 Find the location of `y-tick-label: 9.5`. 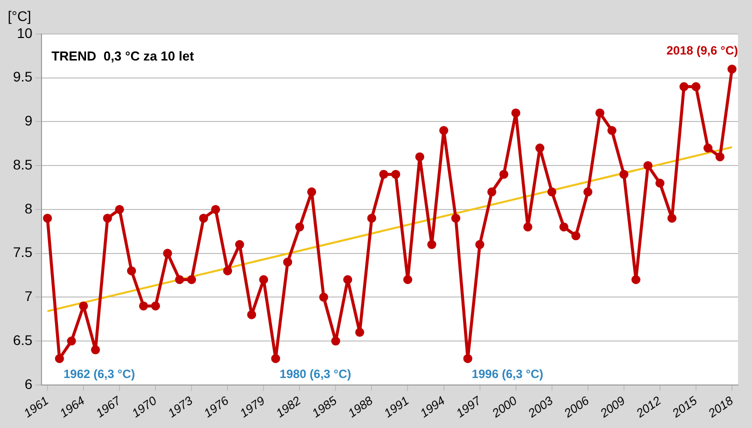

y-tick-label: 9.5 is located at coordinates (22, 76).